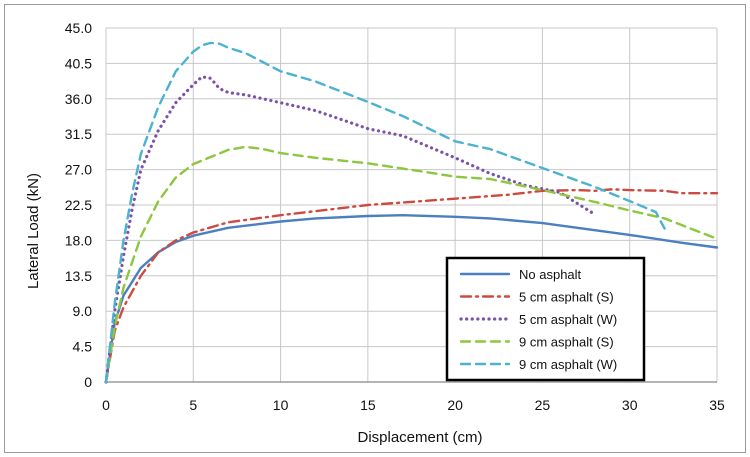 The height and width of the screenshot is (457, 750). What do you see at coordinates (78, 170) in the screenshot?
I see `y-tick-label: 27.0` at bounding box center [78, 170].